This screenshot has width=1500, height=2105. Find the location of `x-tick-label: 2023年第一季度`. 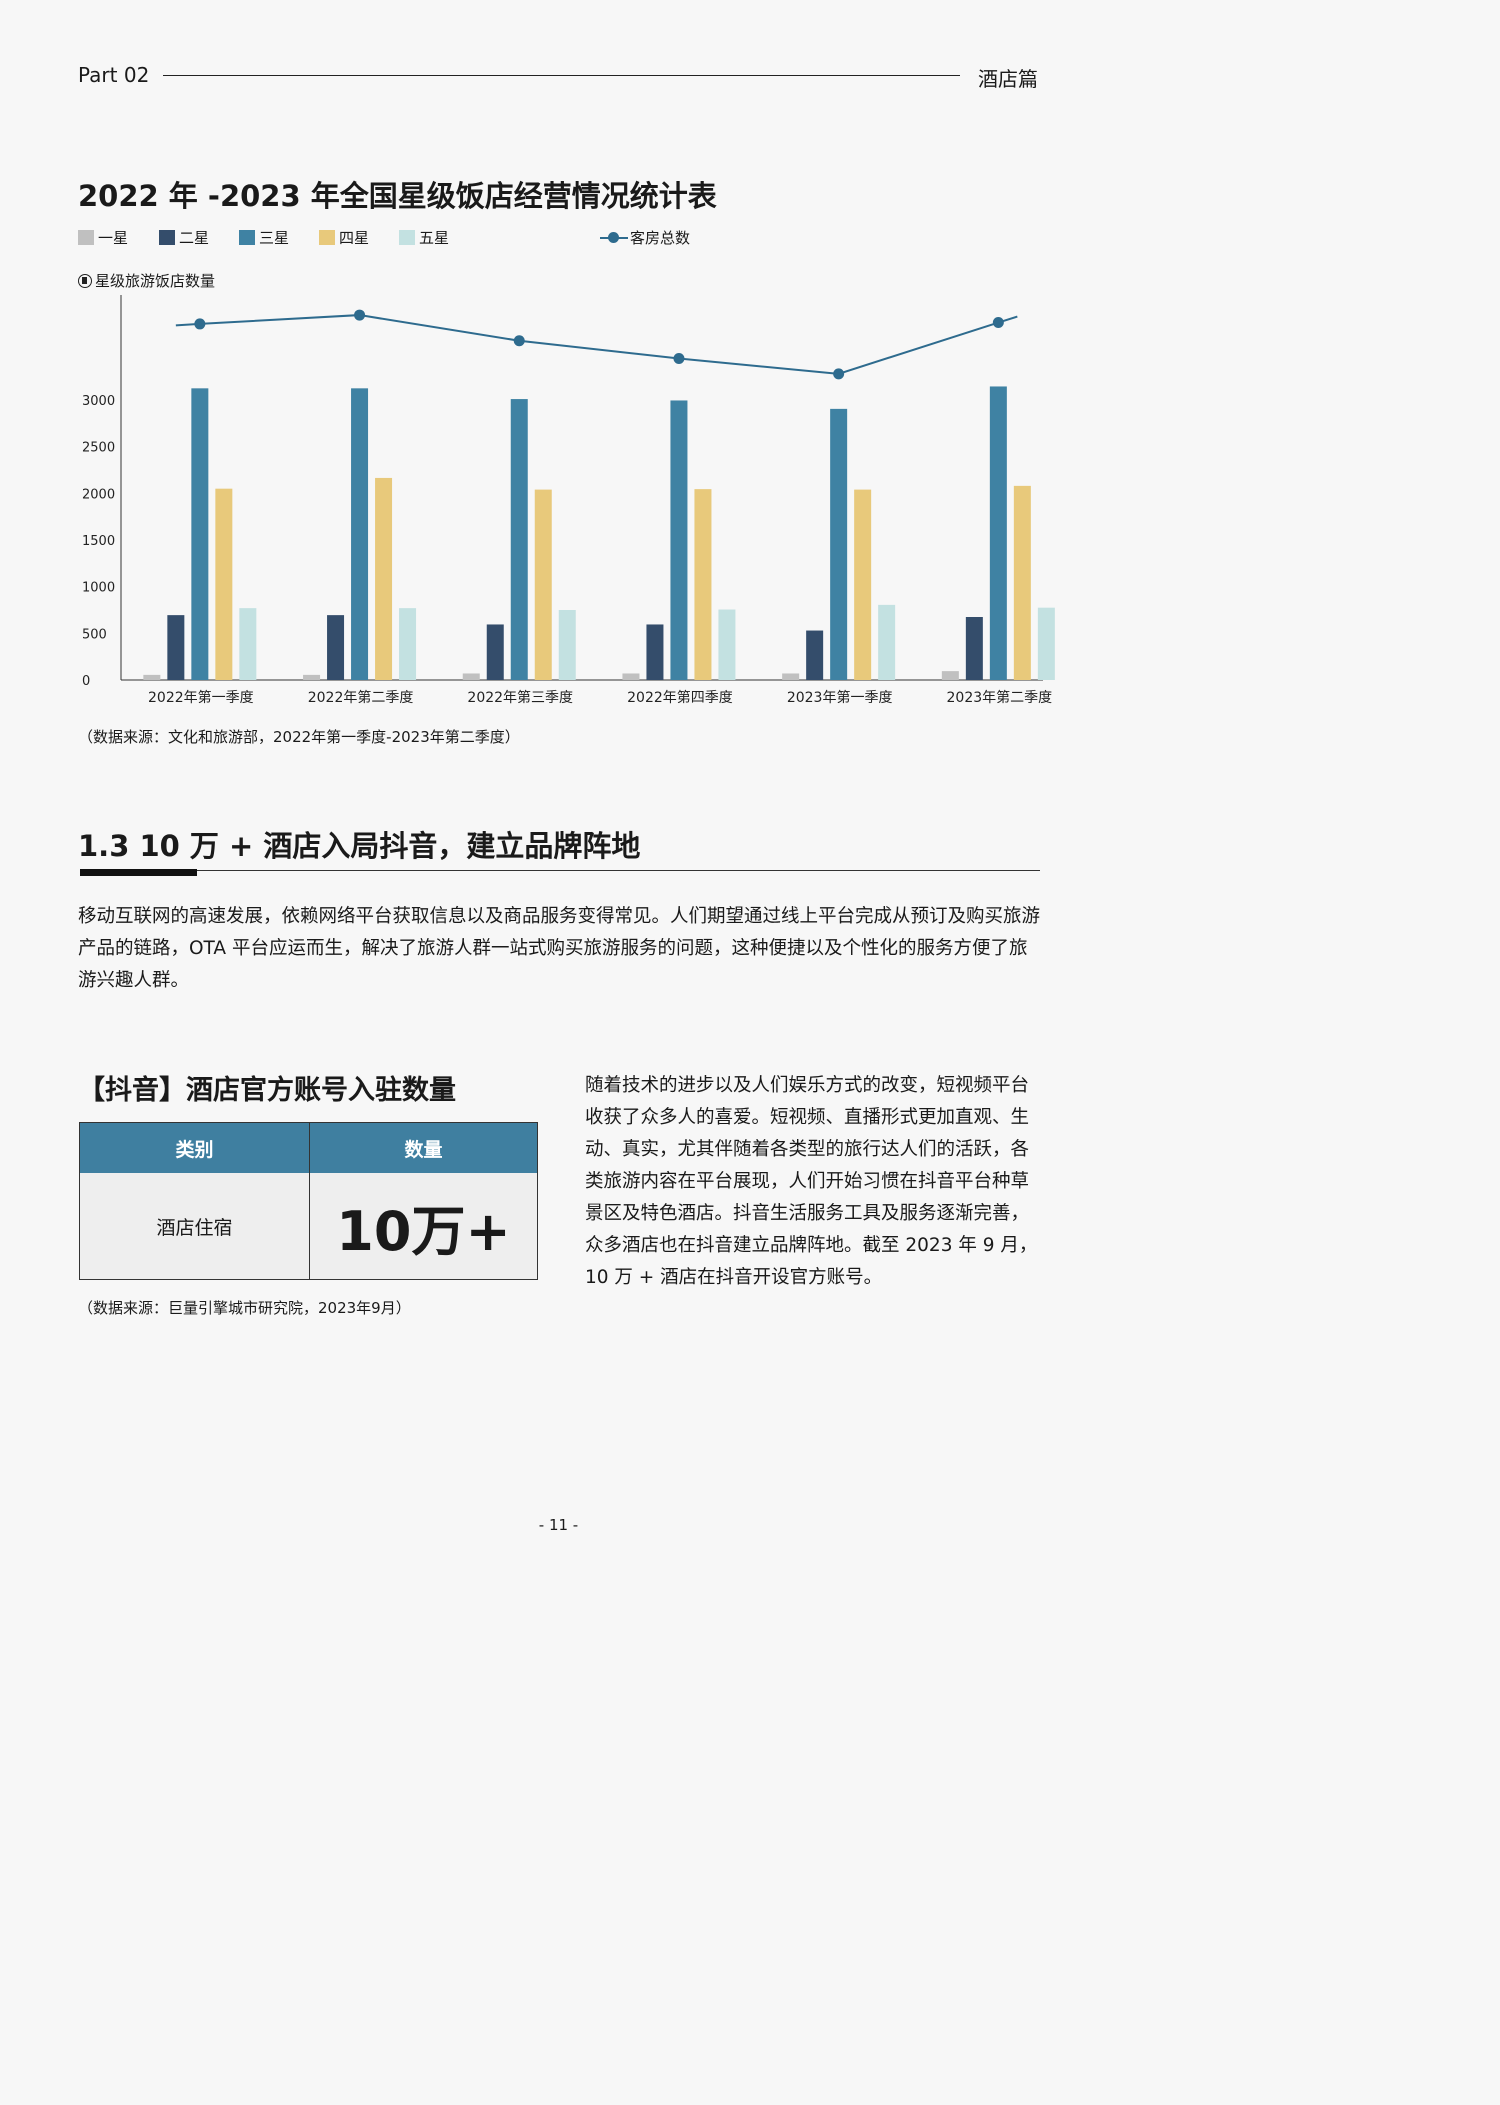

x-tick-label: 2023年第一季度 is located at coordinates (840, 697).